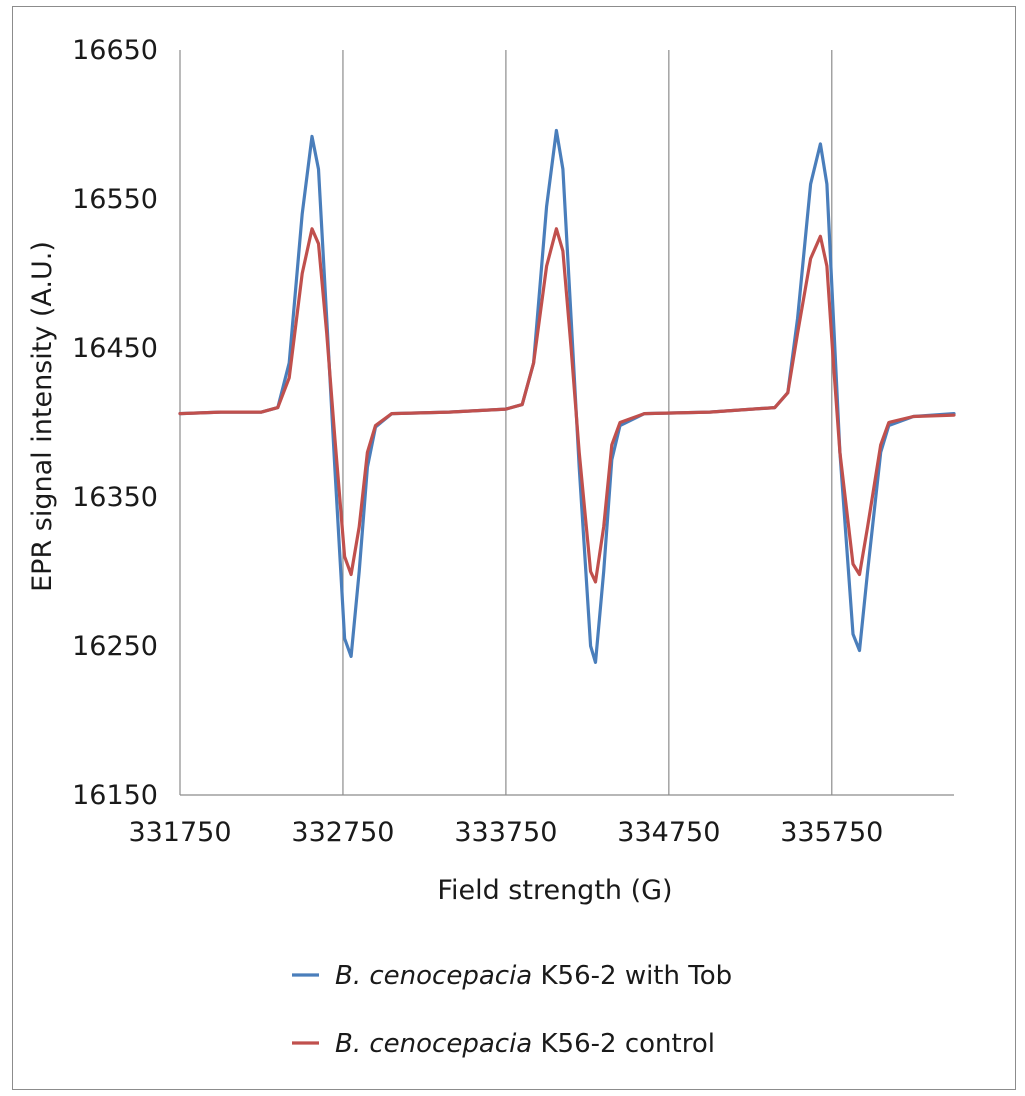 Image resolution: width=1025 pixels, height=1096 pixels. What do you see at coordinates (115, 199) in the screenshot?
I see `y-tick-label: 16550` at bounding box center [115, 199].